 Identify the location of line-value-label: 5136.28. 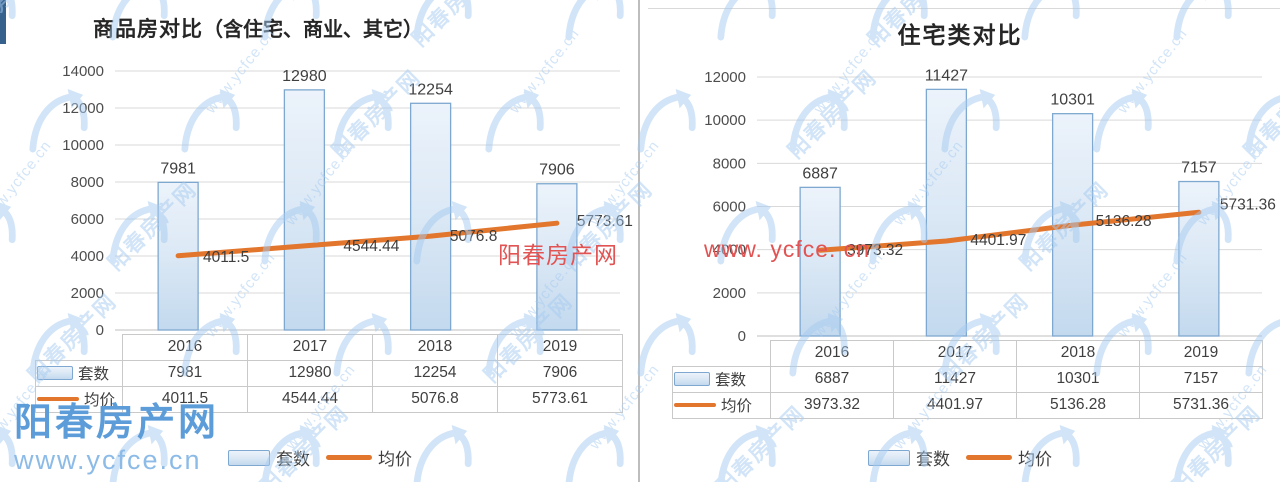
(1124, 221).